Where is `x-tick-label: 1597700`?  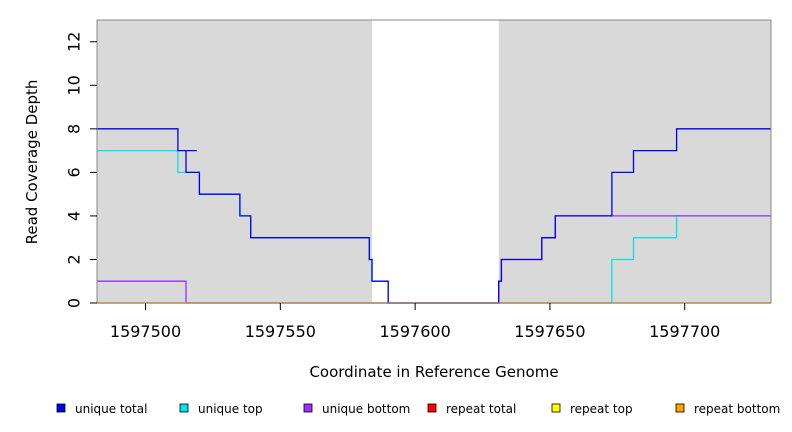
x-tick-label: 1597700 is located at coordinates (684, 331).